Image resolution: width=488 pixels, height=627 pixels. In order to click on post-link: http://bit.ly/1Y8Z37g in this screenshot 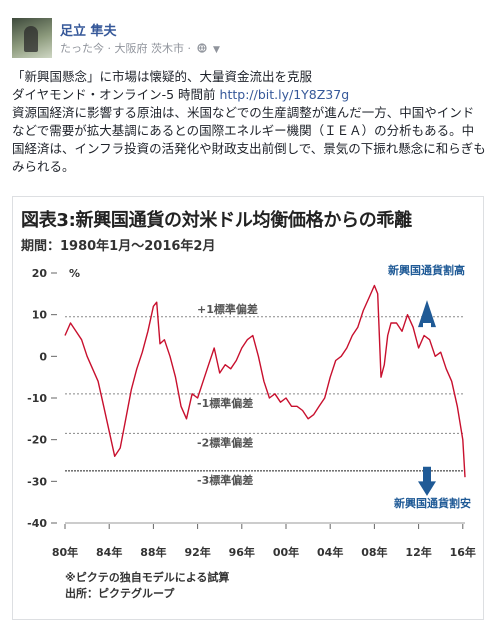, I will do `click(284, 94)`.